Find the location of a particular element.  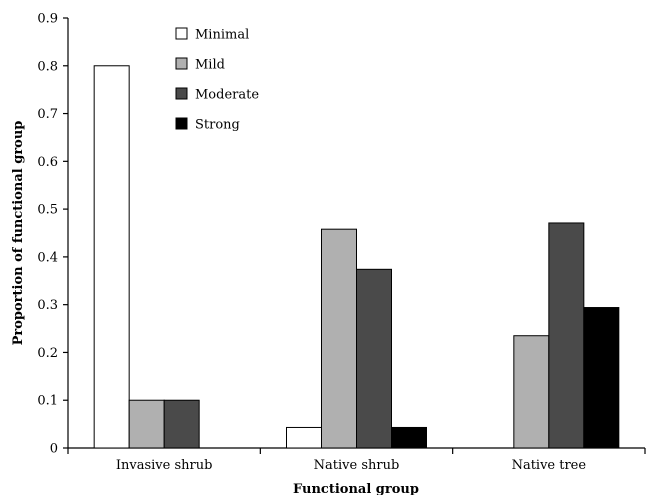

y-tick-label: 0.3 is located at coordinates (47, 305).